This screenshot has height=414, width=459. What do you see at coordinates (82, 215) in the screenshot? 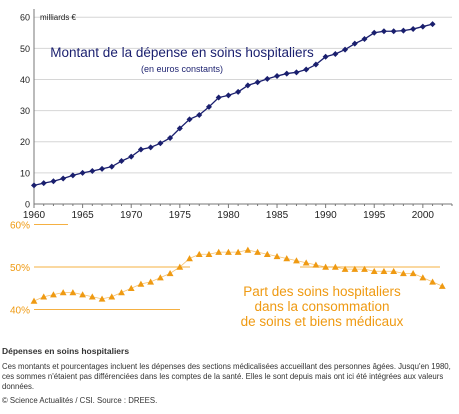
I see `spending-x-tick-label: 1965` at bounding box center [82, 215].